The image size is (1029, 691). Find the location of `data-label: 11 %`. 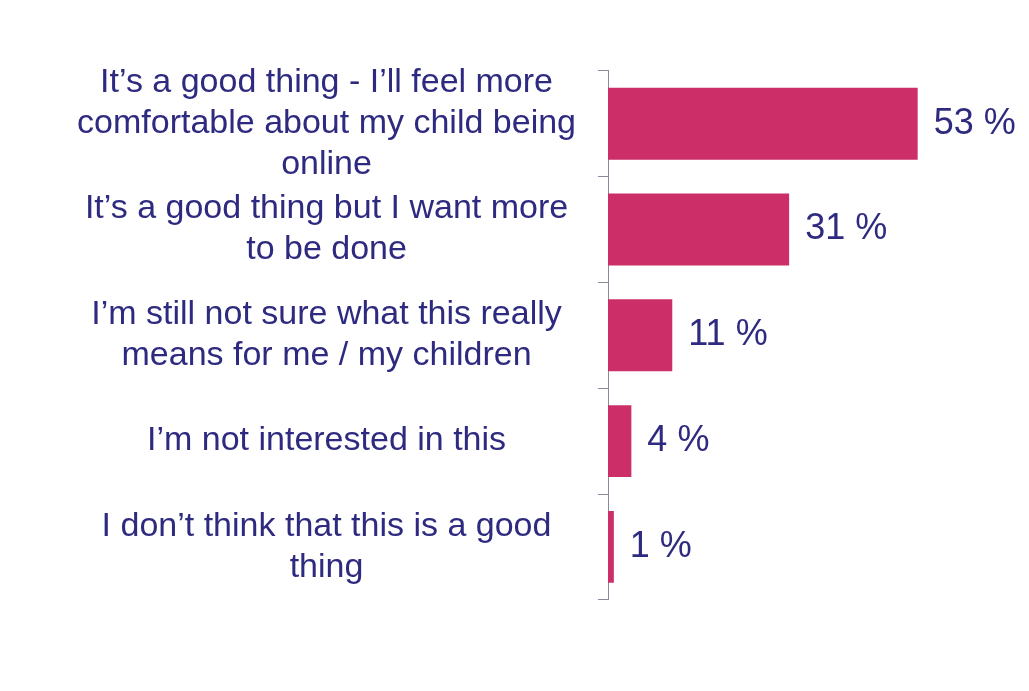

data-label: 11 % is located at coordinates (728, 333).